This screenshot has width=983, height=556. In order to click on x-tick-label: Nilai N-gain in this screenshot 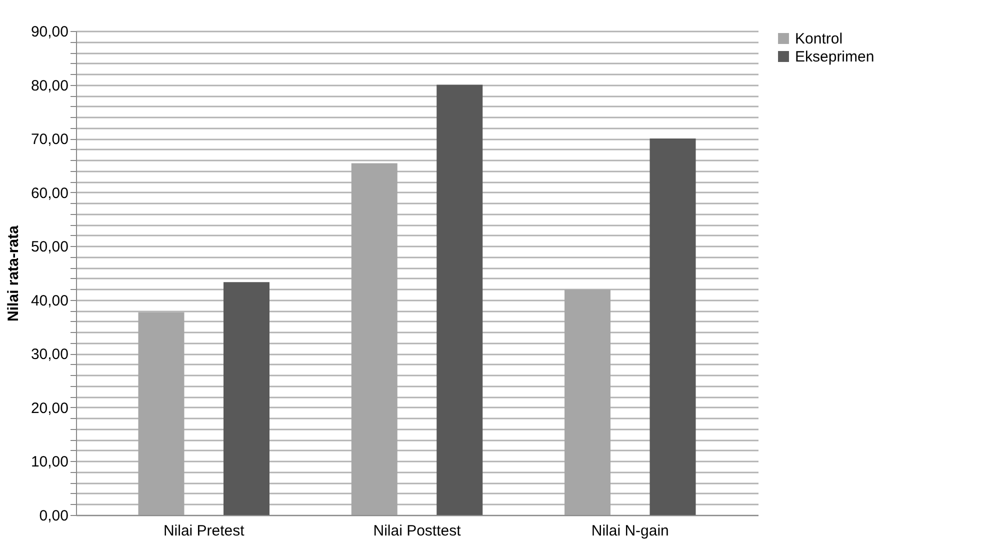, I will do `click(630, 531)`.